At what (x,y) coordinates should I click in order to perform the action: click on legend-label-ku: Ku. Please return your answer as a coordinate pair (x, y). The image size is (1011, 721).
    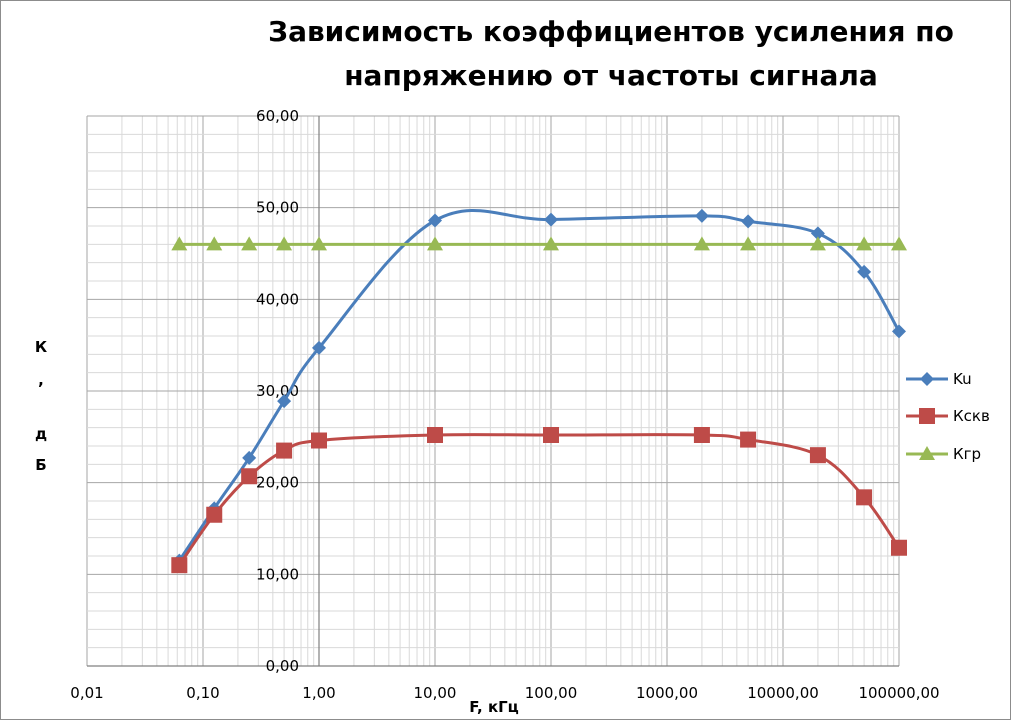
    Looking at the image, I should click on (962, 379).